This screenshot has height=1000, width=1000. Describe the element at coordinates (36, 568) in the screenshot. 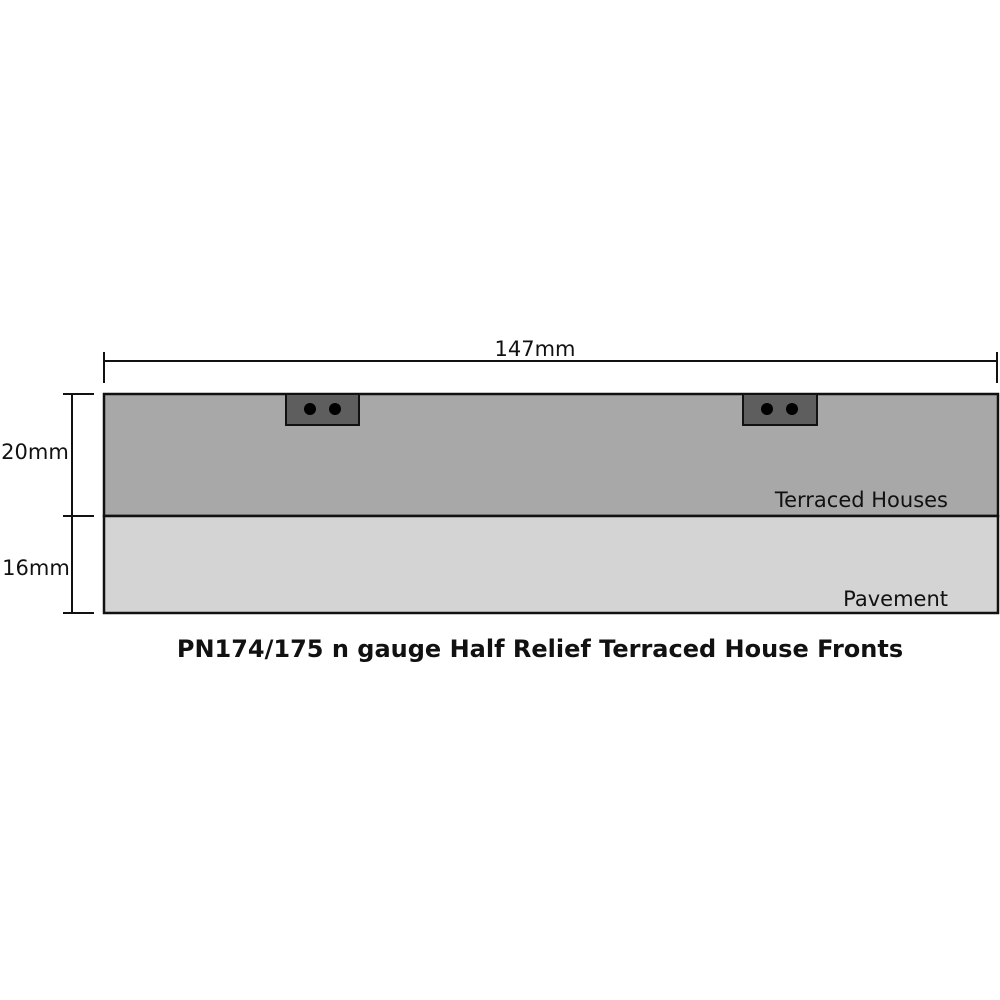

I see `lower-height-label: 16mm` at that location.